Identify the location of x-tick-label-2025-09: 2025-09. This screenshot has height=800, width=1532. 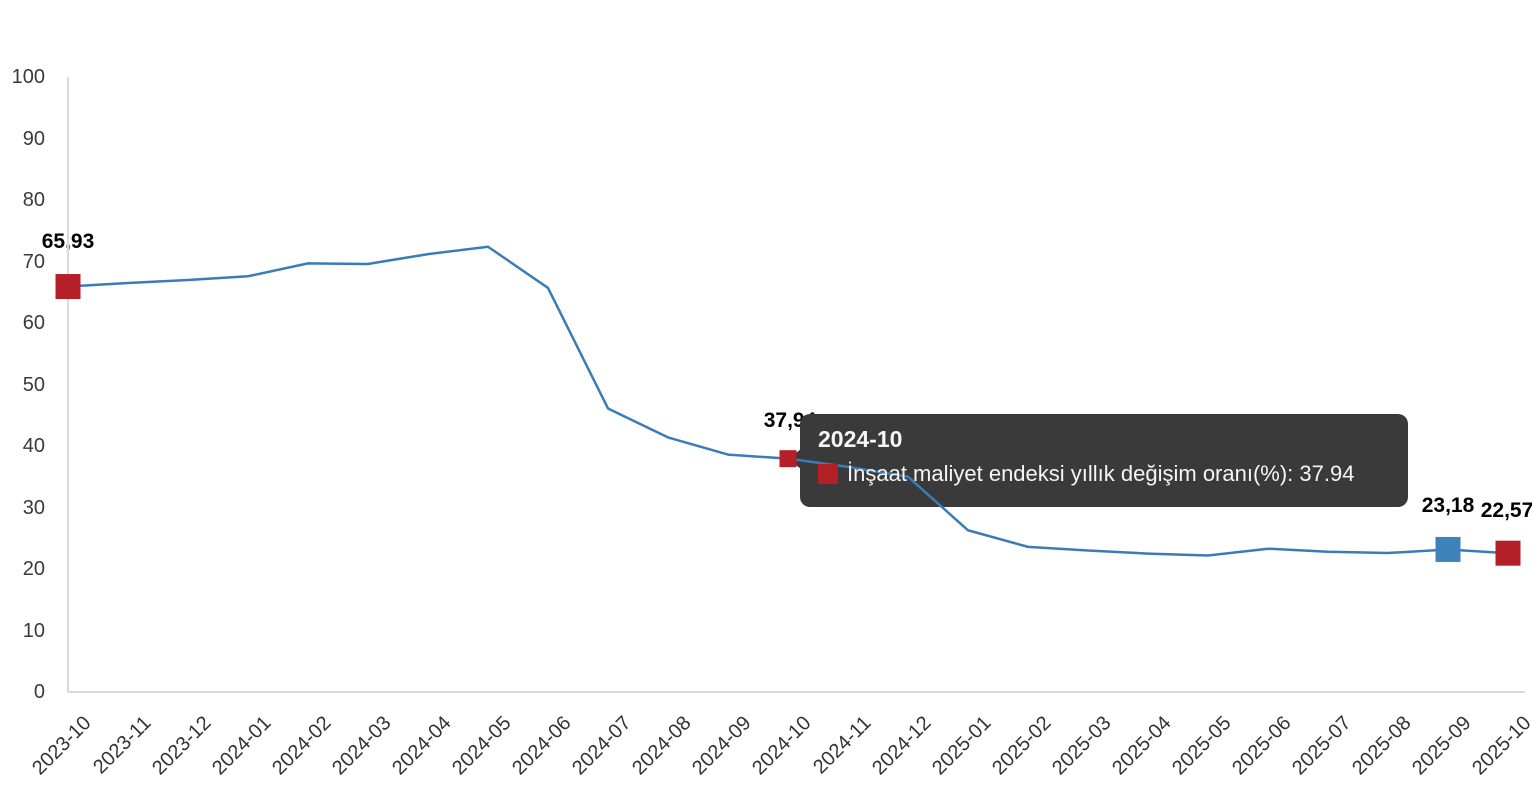
(1442, 746).